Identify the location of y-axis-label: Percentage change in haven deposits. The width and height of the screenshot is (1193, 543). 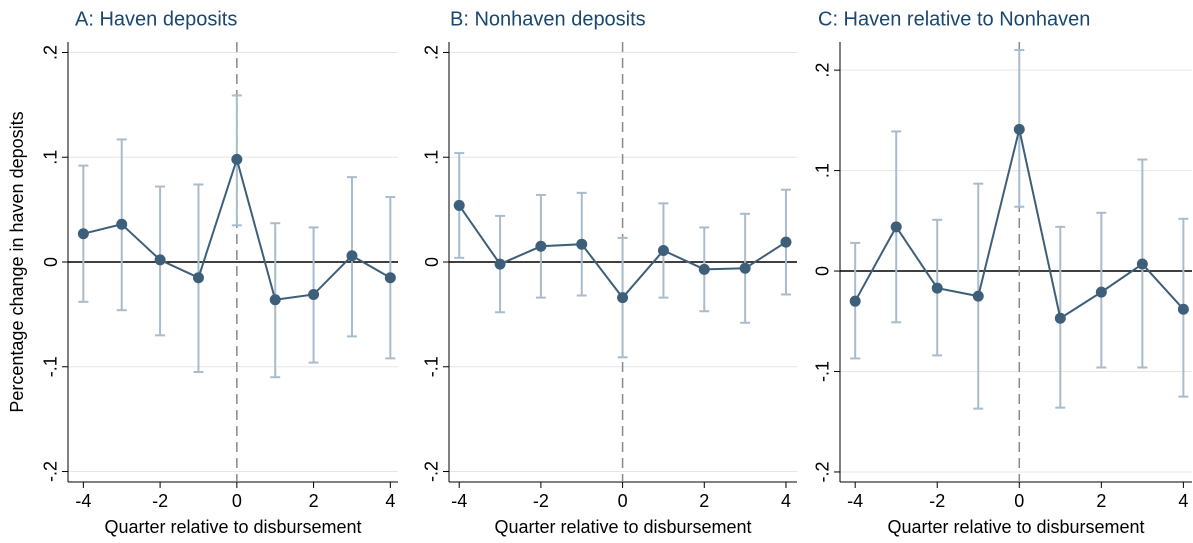
(17, 261).